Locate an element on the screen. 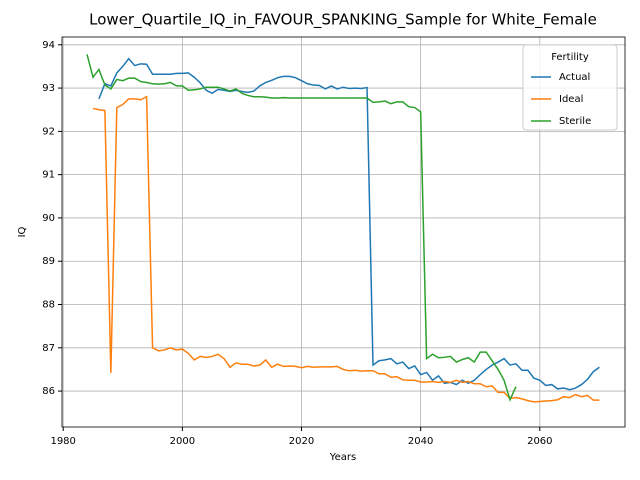 The image size is (640, 480). y-tick-label: 93 is located at coordinates (48, 88).